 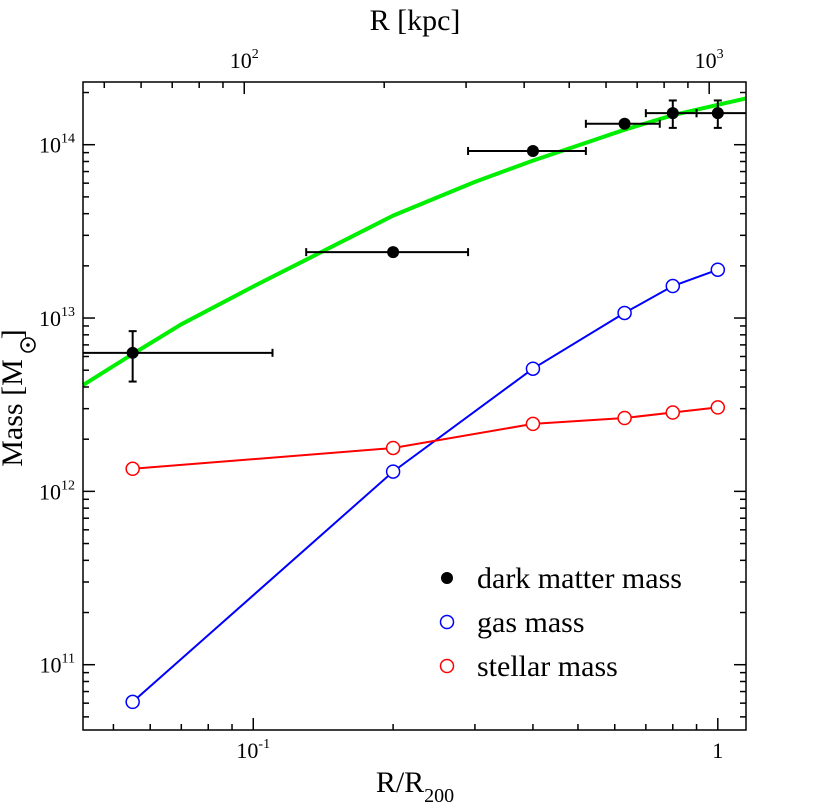 What do you see at coordinates (547, 666) in the screenshot?
I see `legend-label: stellar mass` at bounding box center [547, 666].